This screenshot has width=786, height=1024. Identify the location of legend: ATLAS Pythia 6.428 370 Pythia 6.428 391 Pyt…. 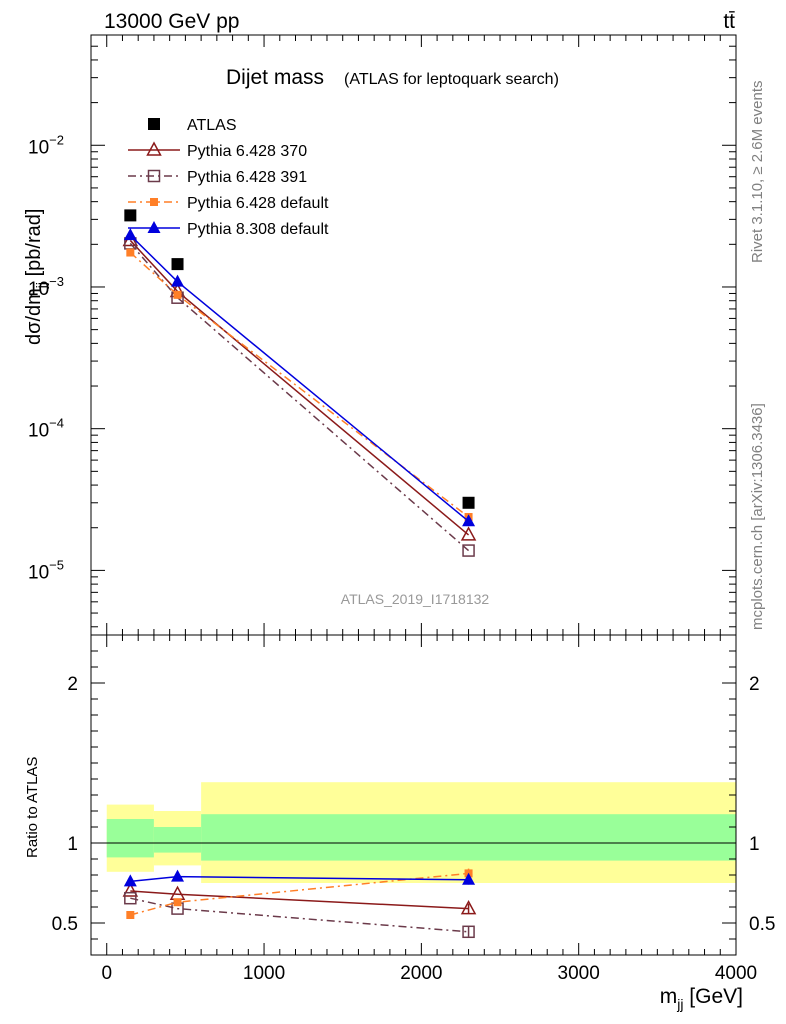
(228, 177).